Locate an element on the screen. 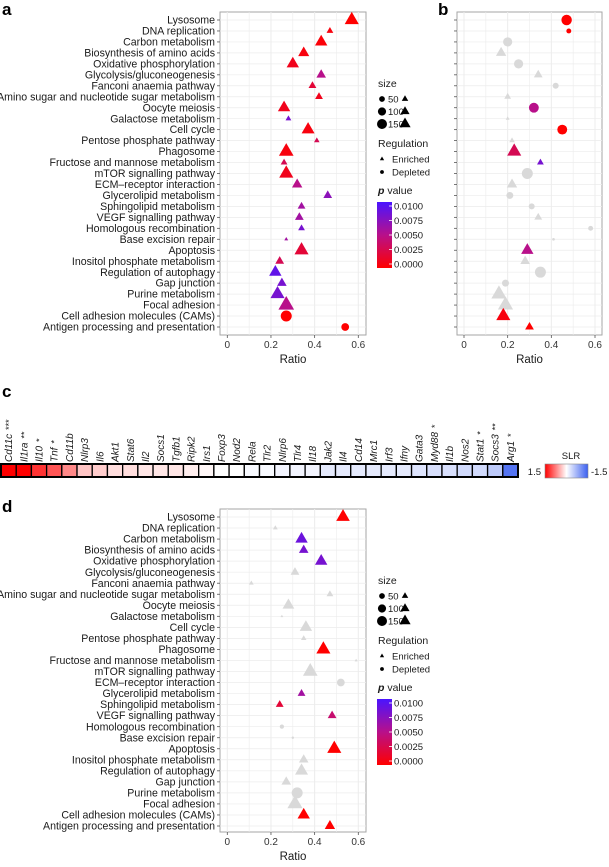 The height and width of the screenshot is (867, 609). legend-regulation-title: Regulation is located at coordinates (403, 641).